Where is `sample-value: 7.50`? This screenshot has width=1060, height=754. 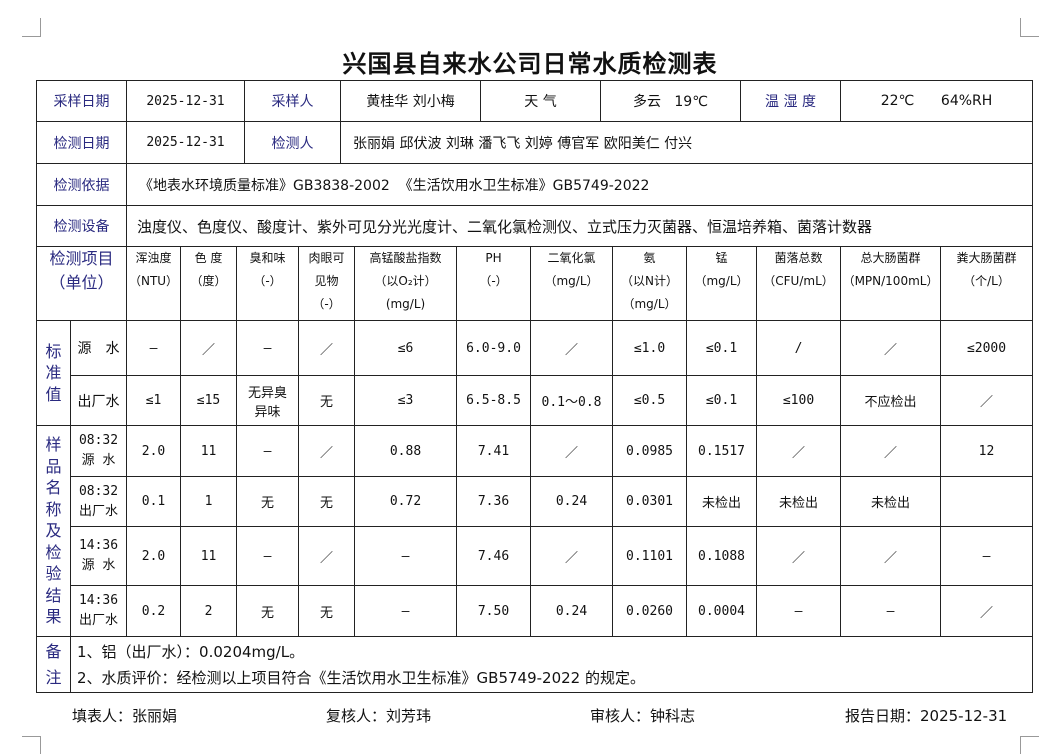 sample-value: 7.50 is located at coordinates (494, 611).